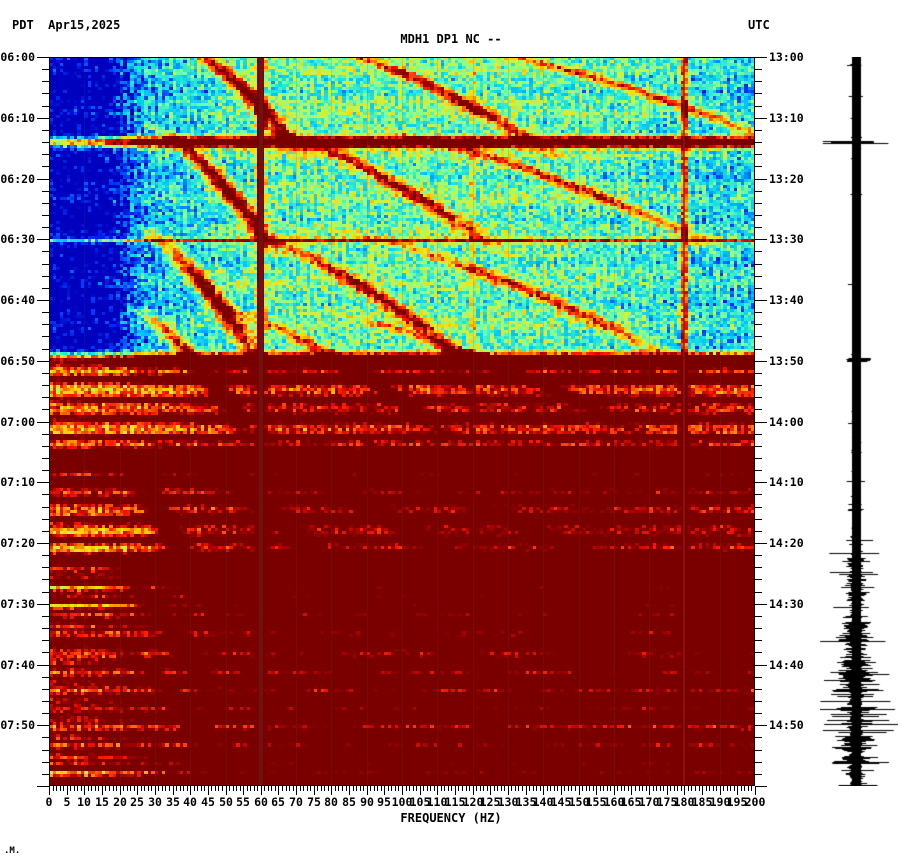 The image size is (902, 864). I want to click on freq-tick-label: 80, so click(331, 802).